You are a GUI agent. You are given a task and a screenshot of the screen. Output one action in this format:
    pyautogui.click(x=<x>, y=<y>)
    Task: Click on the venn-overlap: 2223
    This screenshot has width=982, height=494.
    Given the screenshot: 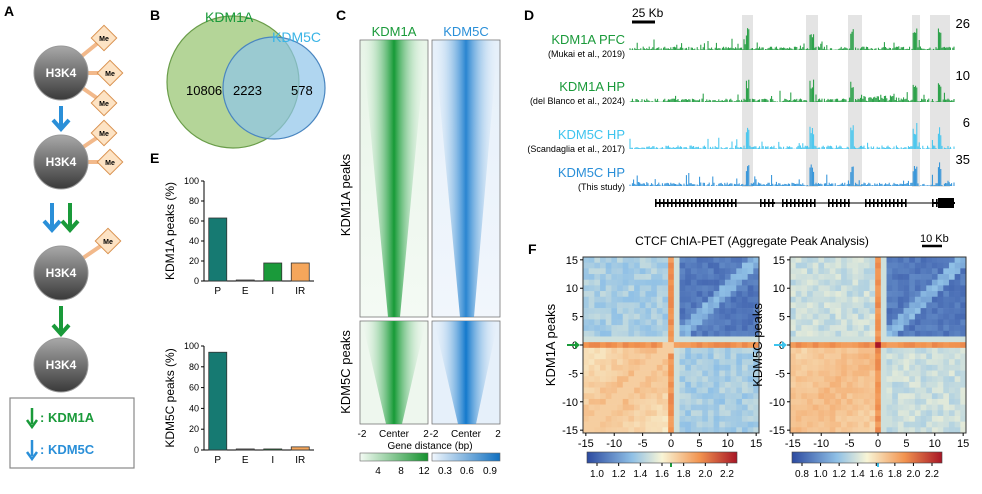 What is the action you would take?
    pyautogui.click(x=247, y=90)
    